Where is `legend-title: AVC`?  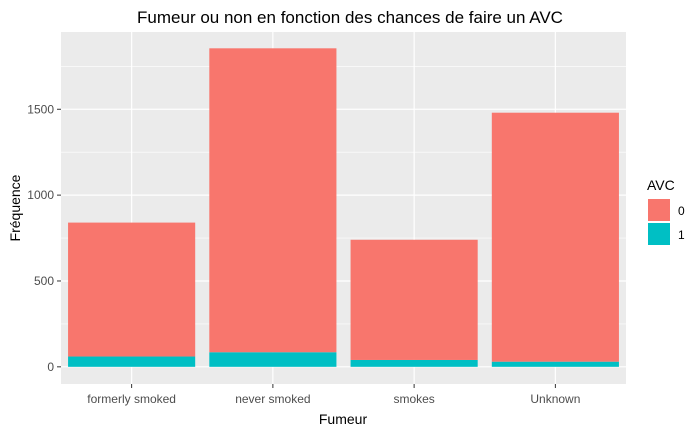
legend-title: AVC is located at coordinates (661, 185).